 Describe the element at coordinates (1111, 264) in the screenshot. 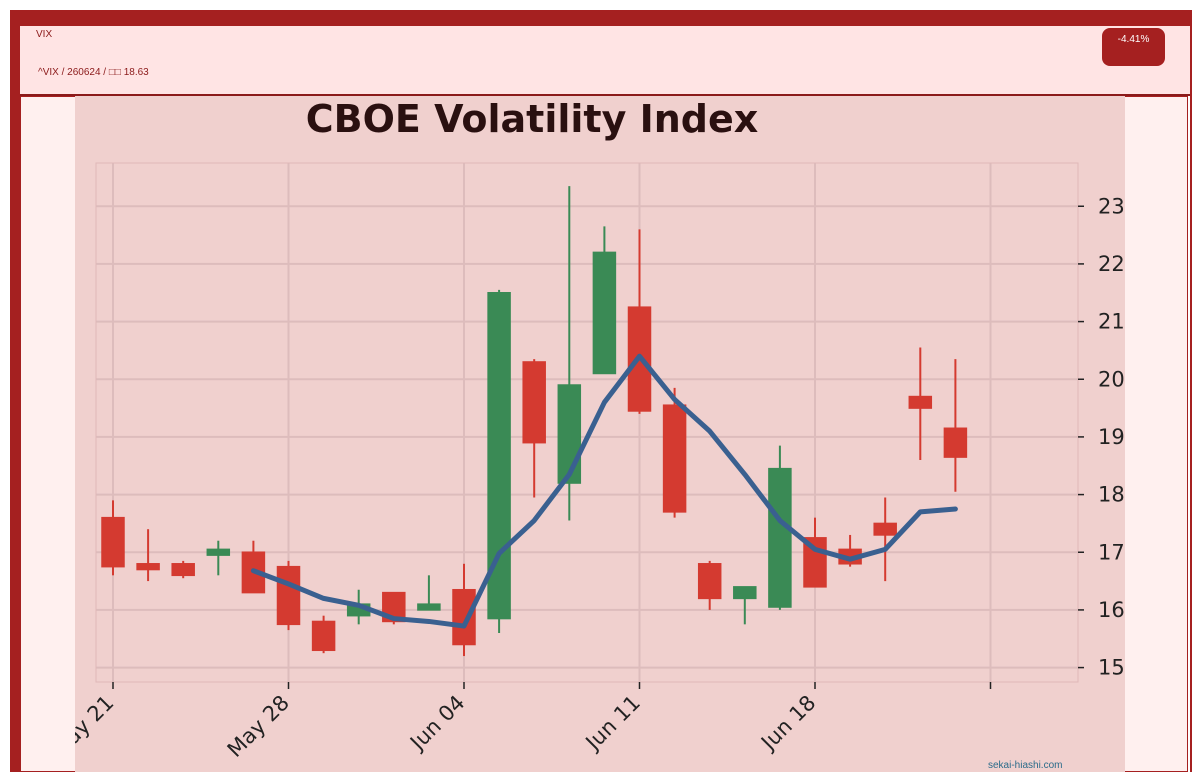

I see `y-tick-label: 22` at that location.